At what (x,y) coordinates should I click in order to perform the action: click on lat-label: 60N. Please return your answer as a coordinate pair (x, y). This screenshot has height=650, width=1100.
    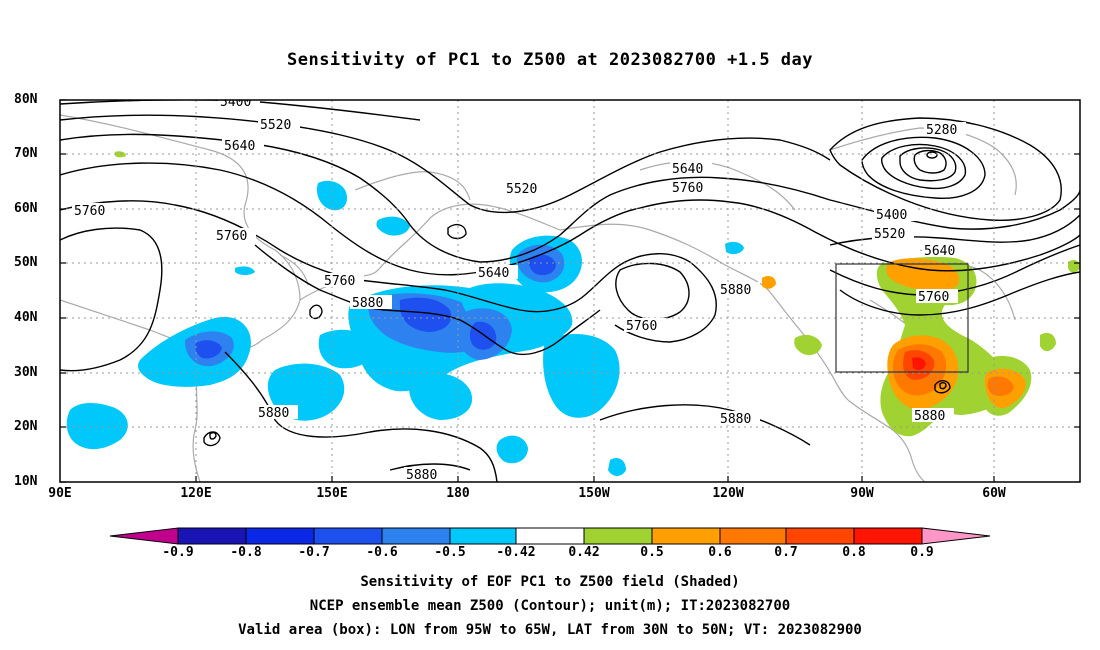
    Looking at the image, I should click on (26, 208).